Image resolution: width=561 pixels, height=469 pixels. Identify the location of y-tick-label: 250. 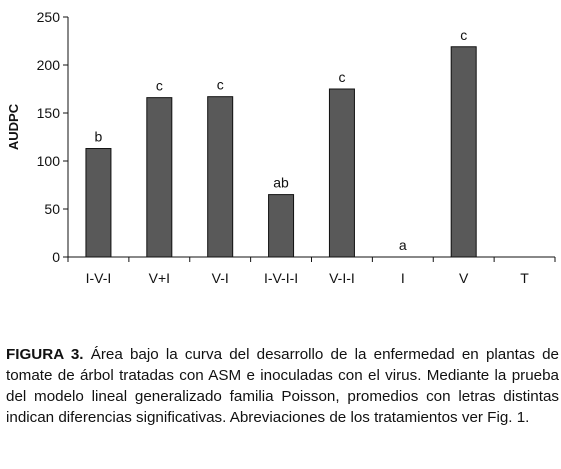
(49, 17).